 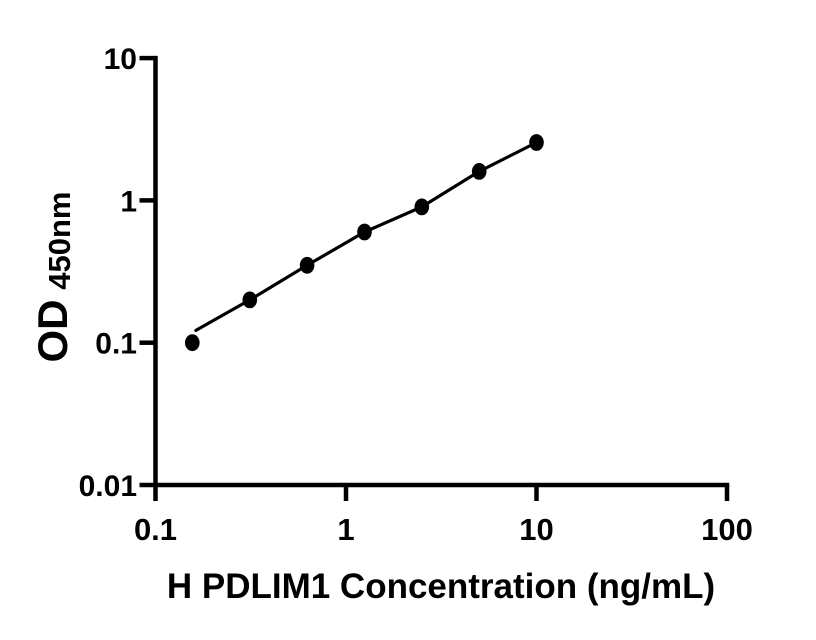 I want to click on y-tick-label: 0.01, so click(x=108, y=486).